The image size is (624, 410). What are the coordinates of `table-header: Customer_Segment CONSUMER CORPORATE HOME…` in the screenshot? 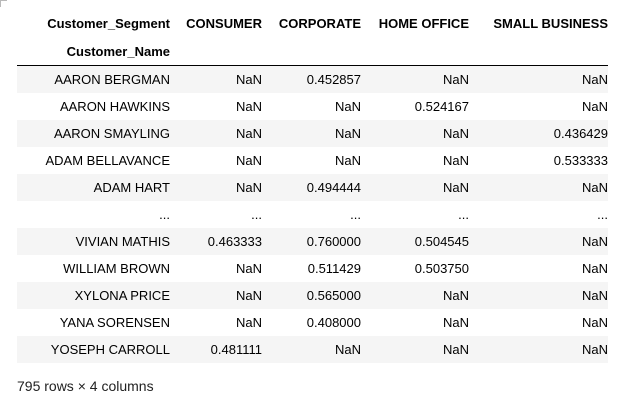 It's located at (312, 38).